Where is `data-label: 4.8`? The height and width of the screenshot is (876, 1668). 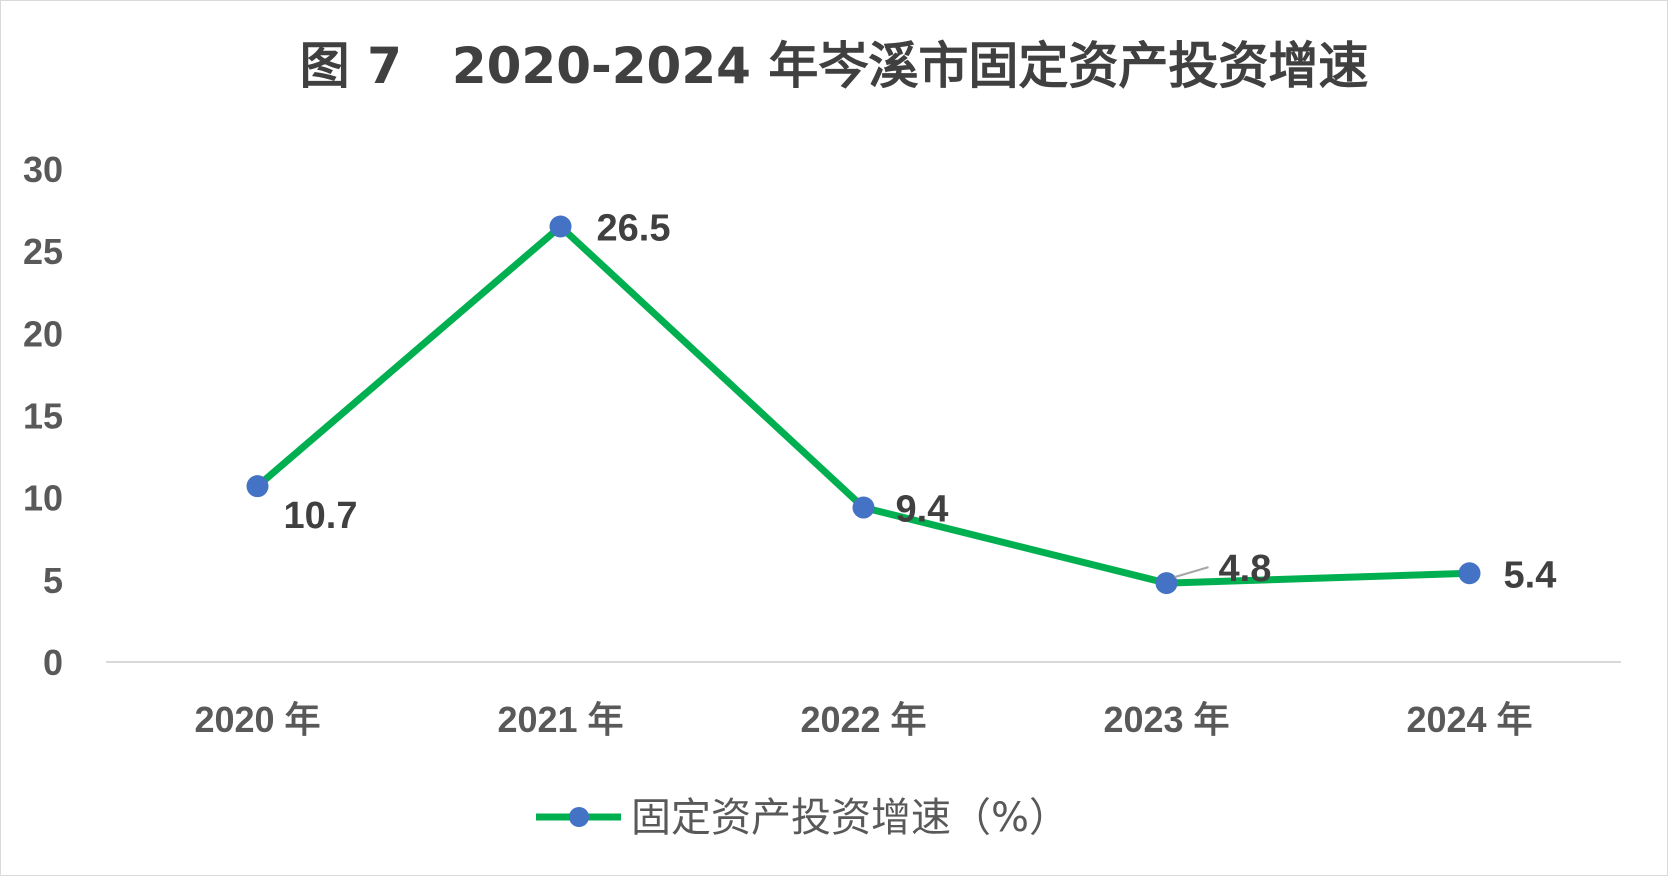 data-label: 4.8 is located at coordinates (1245, 569).